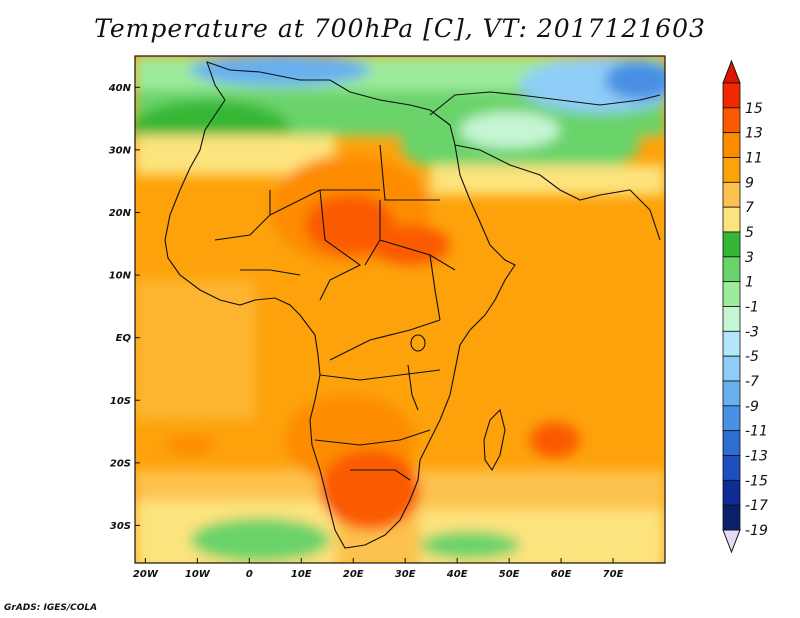  Describe the element at coordinates (756, 531) in the screenshot. I see `colorbar-label: -19` at that location.